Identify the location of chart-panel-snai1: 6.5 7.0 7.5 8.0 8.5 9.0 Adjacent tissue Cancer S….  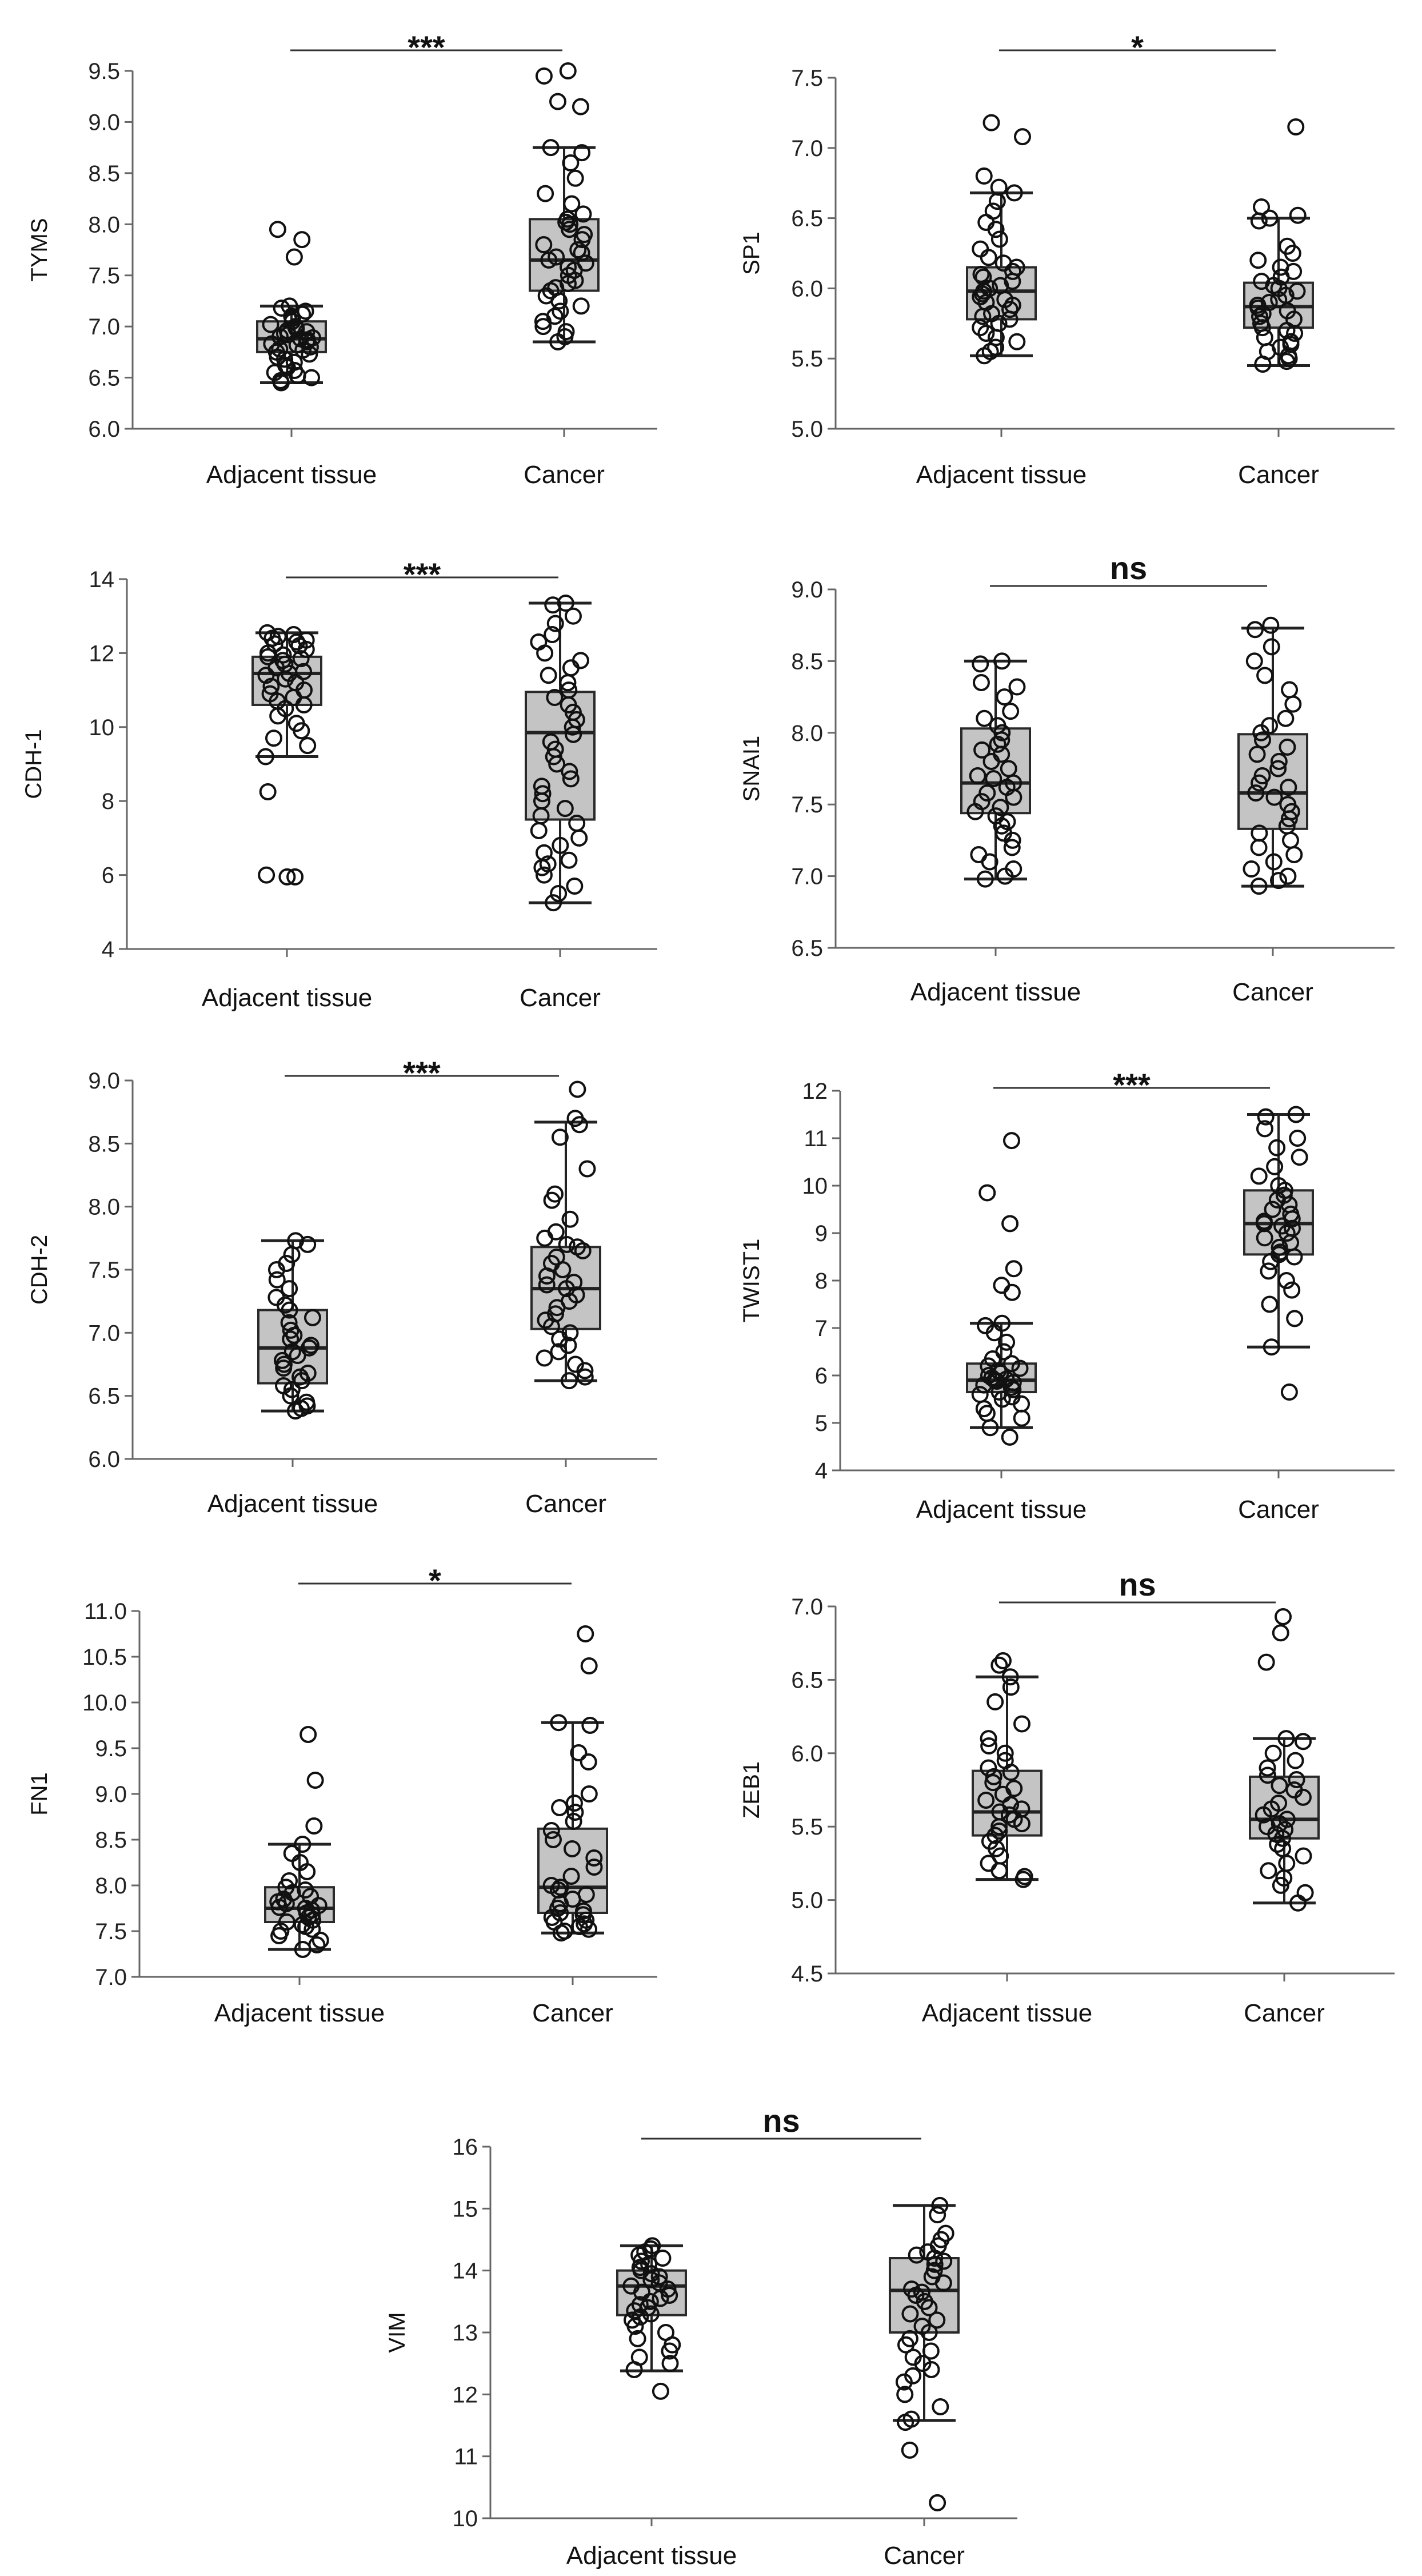
(1067, 778).